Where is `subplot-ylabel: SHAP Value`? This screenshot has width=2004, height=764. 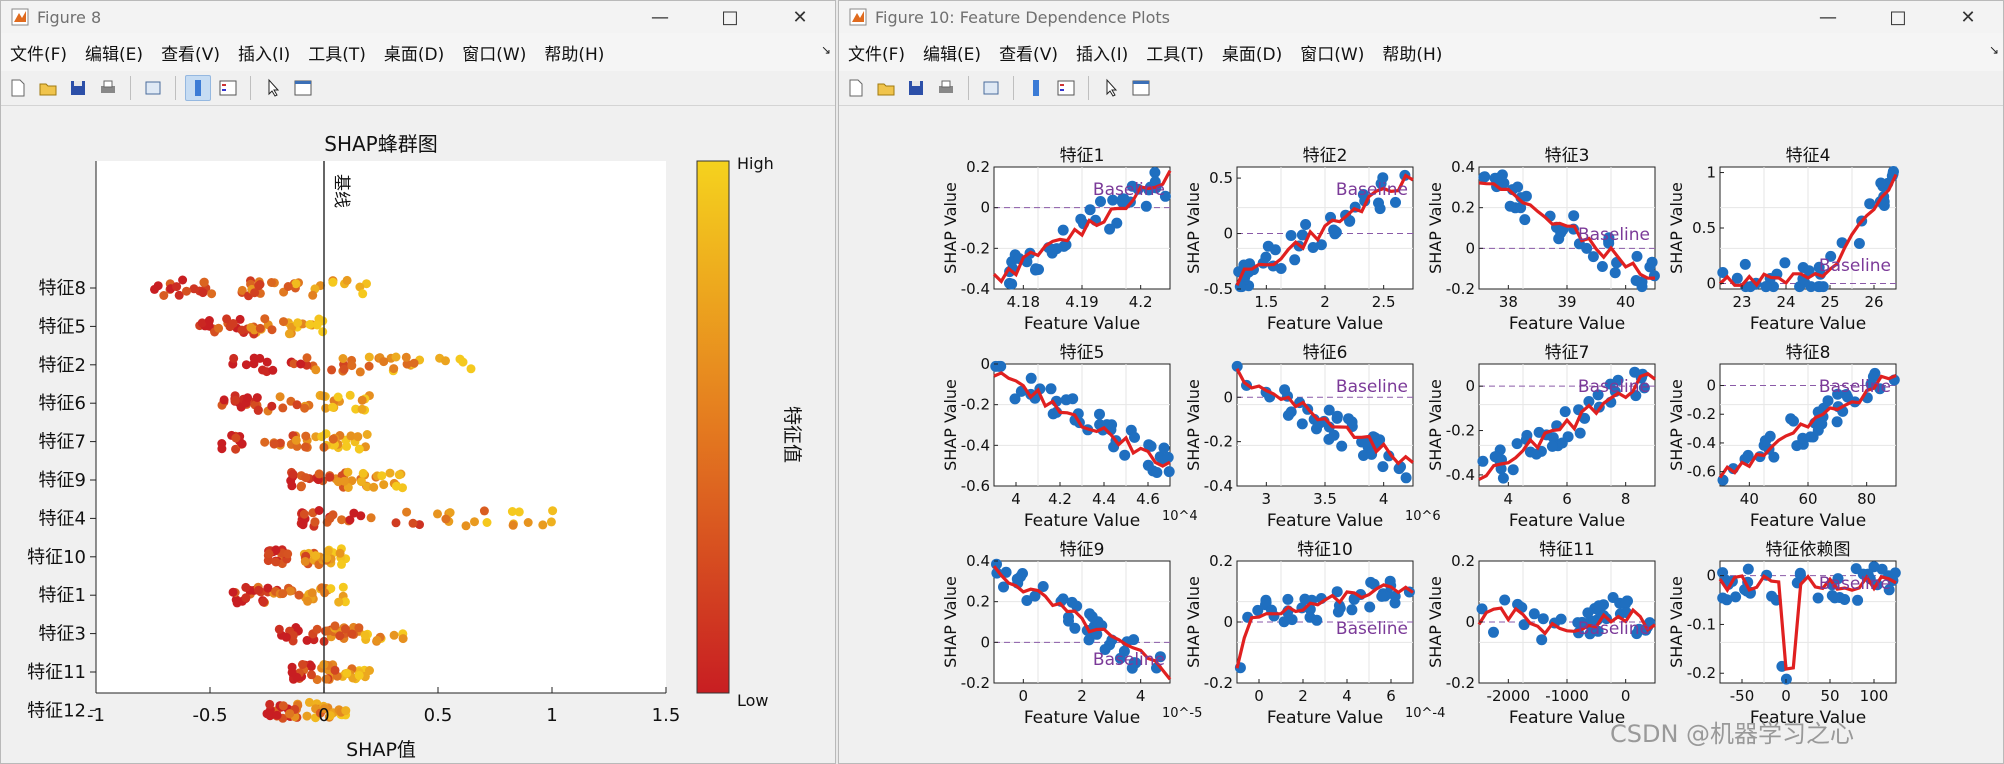
subplot-ylabel: SHAP Value is located at coordinates (950, 228).